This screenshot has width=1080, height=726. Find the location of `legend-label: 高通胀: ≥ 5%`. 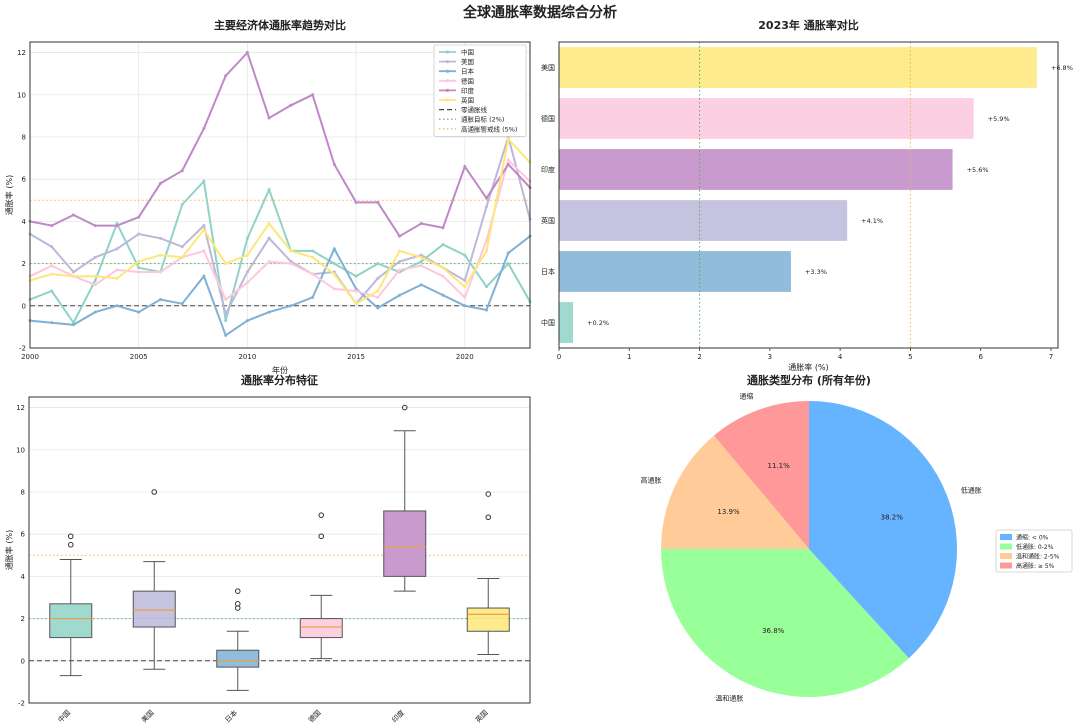

legend-label: 高通胀: ≥ 5% is located at coordinates (1035, 566).